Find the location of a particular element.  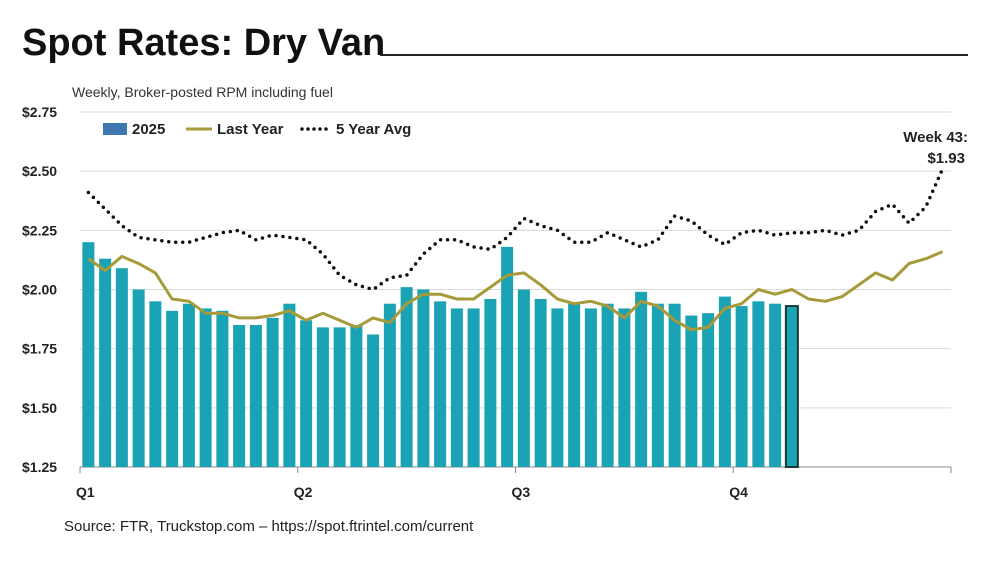

title-underline is located at coordinates (674, 55).